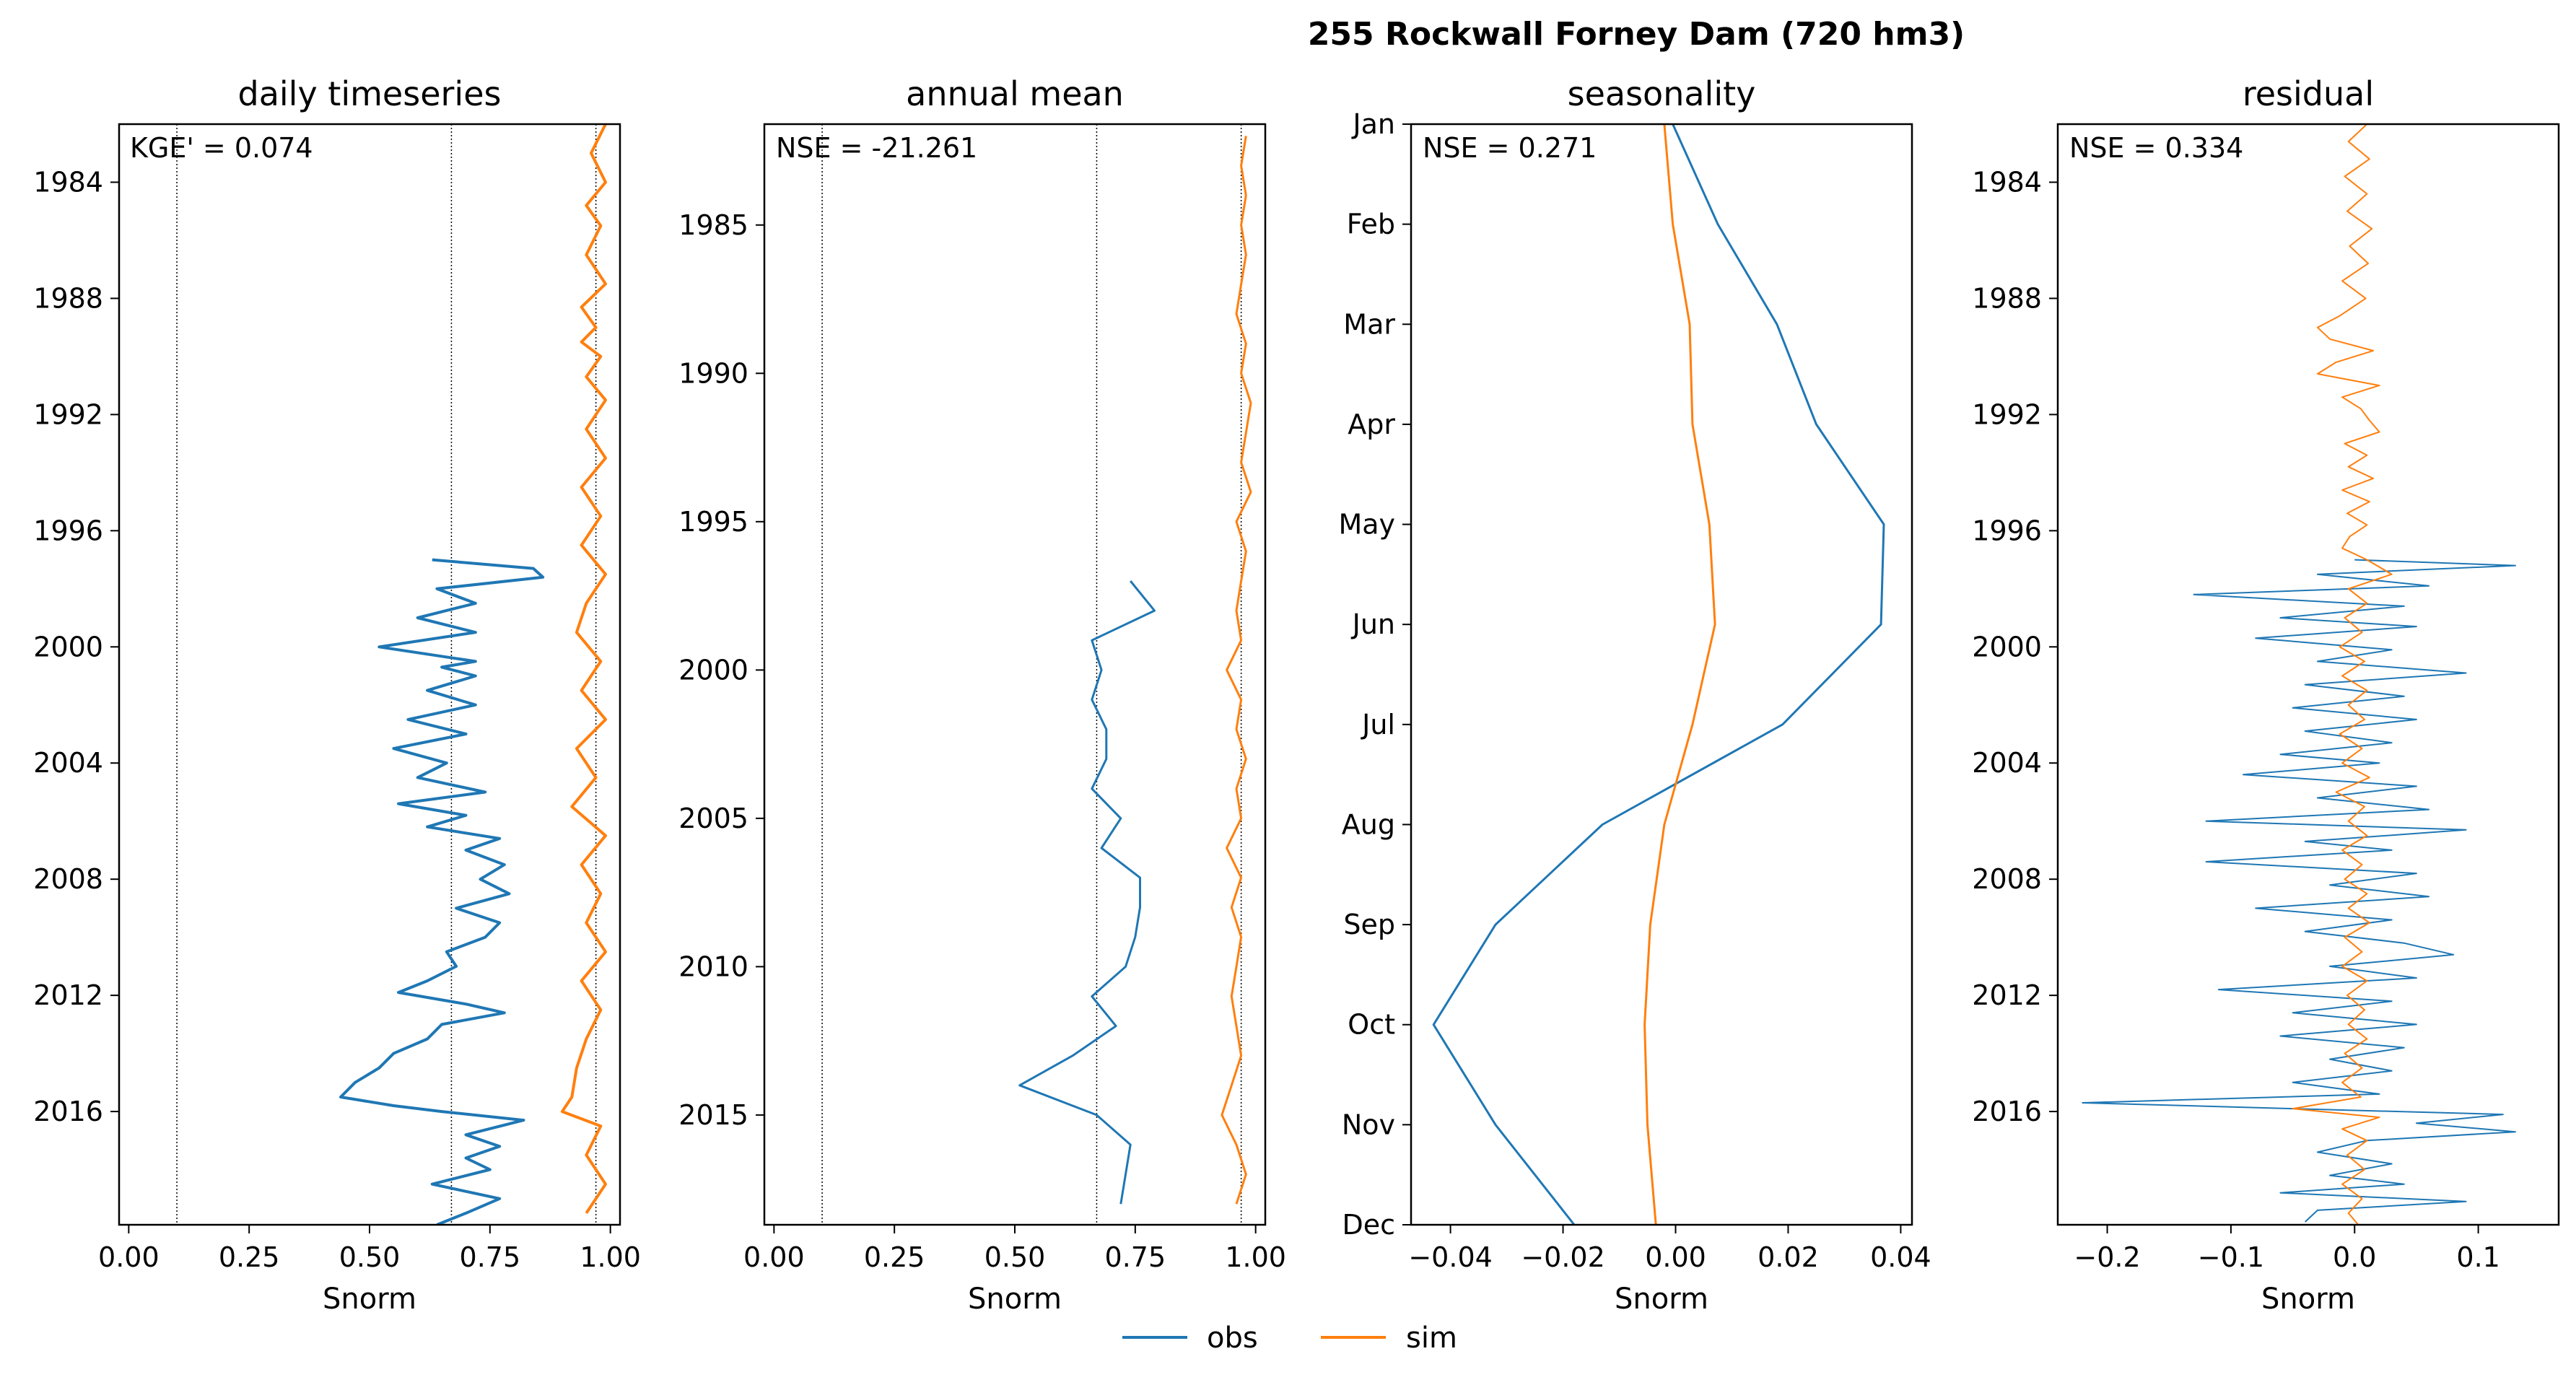  Describe the element at coordinates (1369, 324) in the screenshot. I see `y-tick-label: Mar` at that location.